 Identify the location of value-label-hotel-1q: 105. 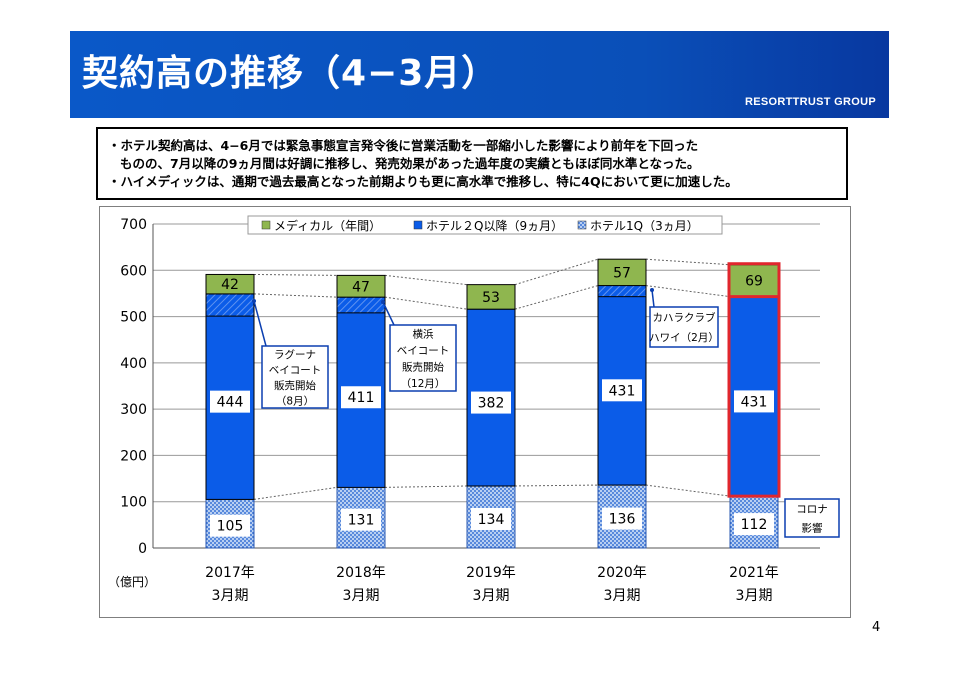
(230, 527).